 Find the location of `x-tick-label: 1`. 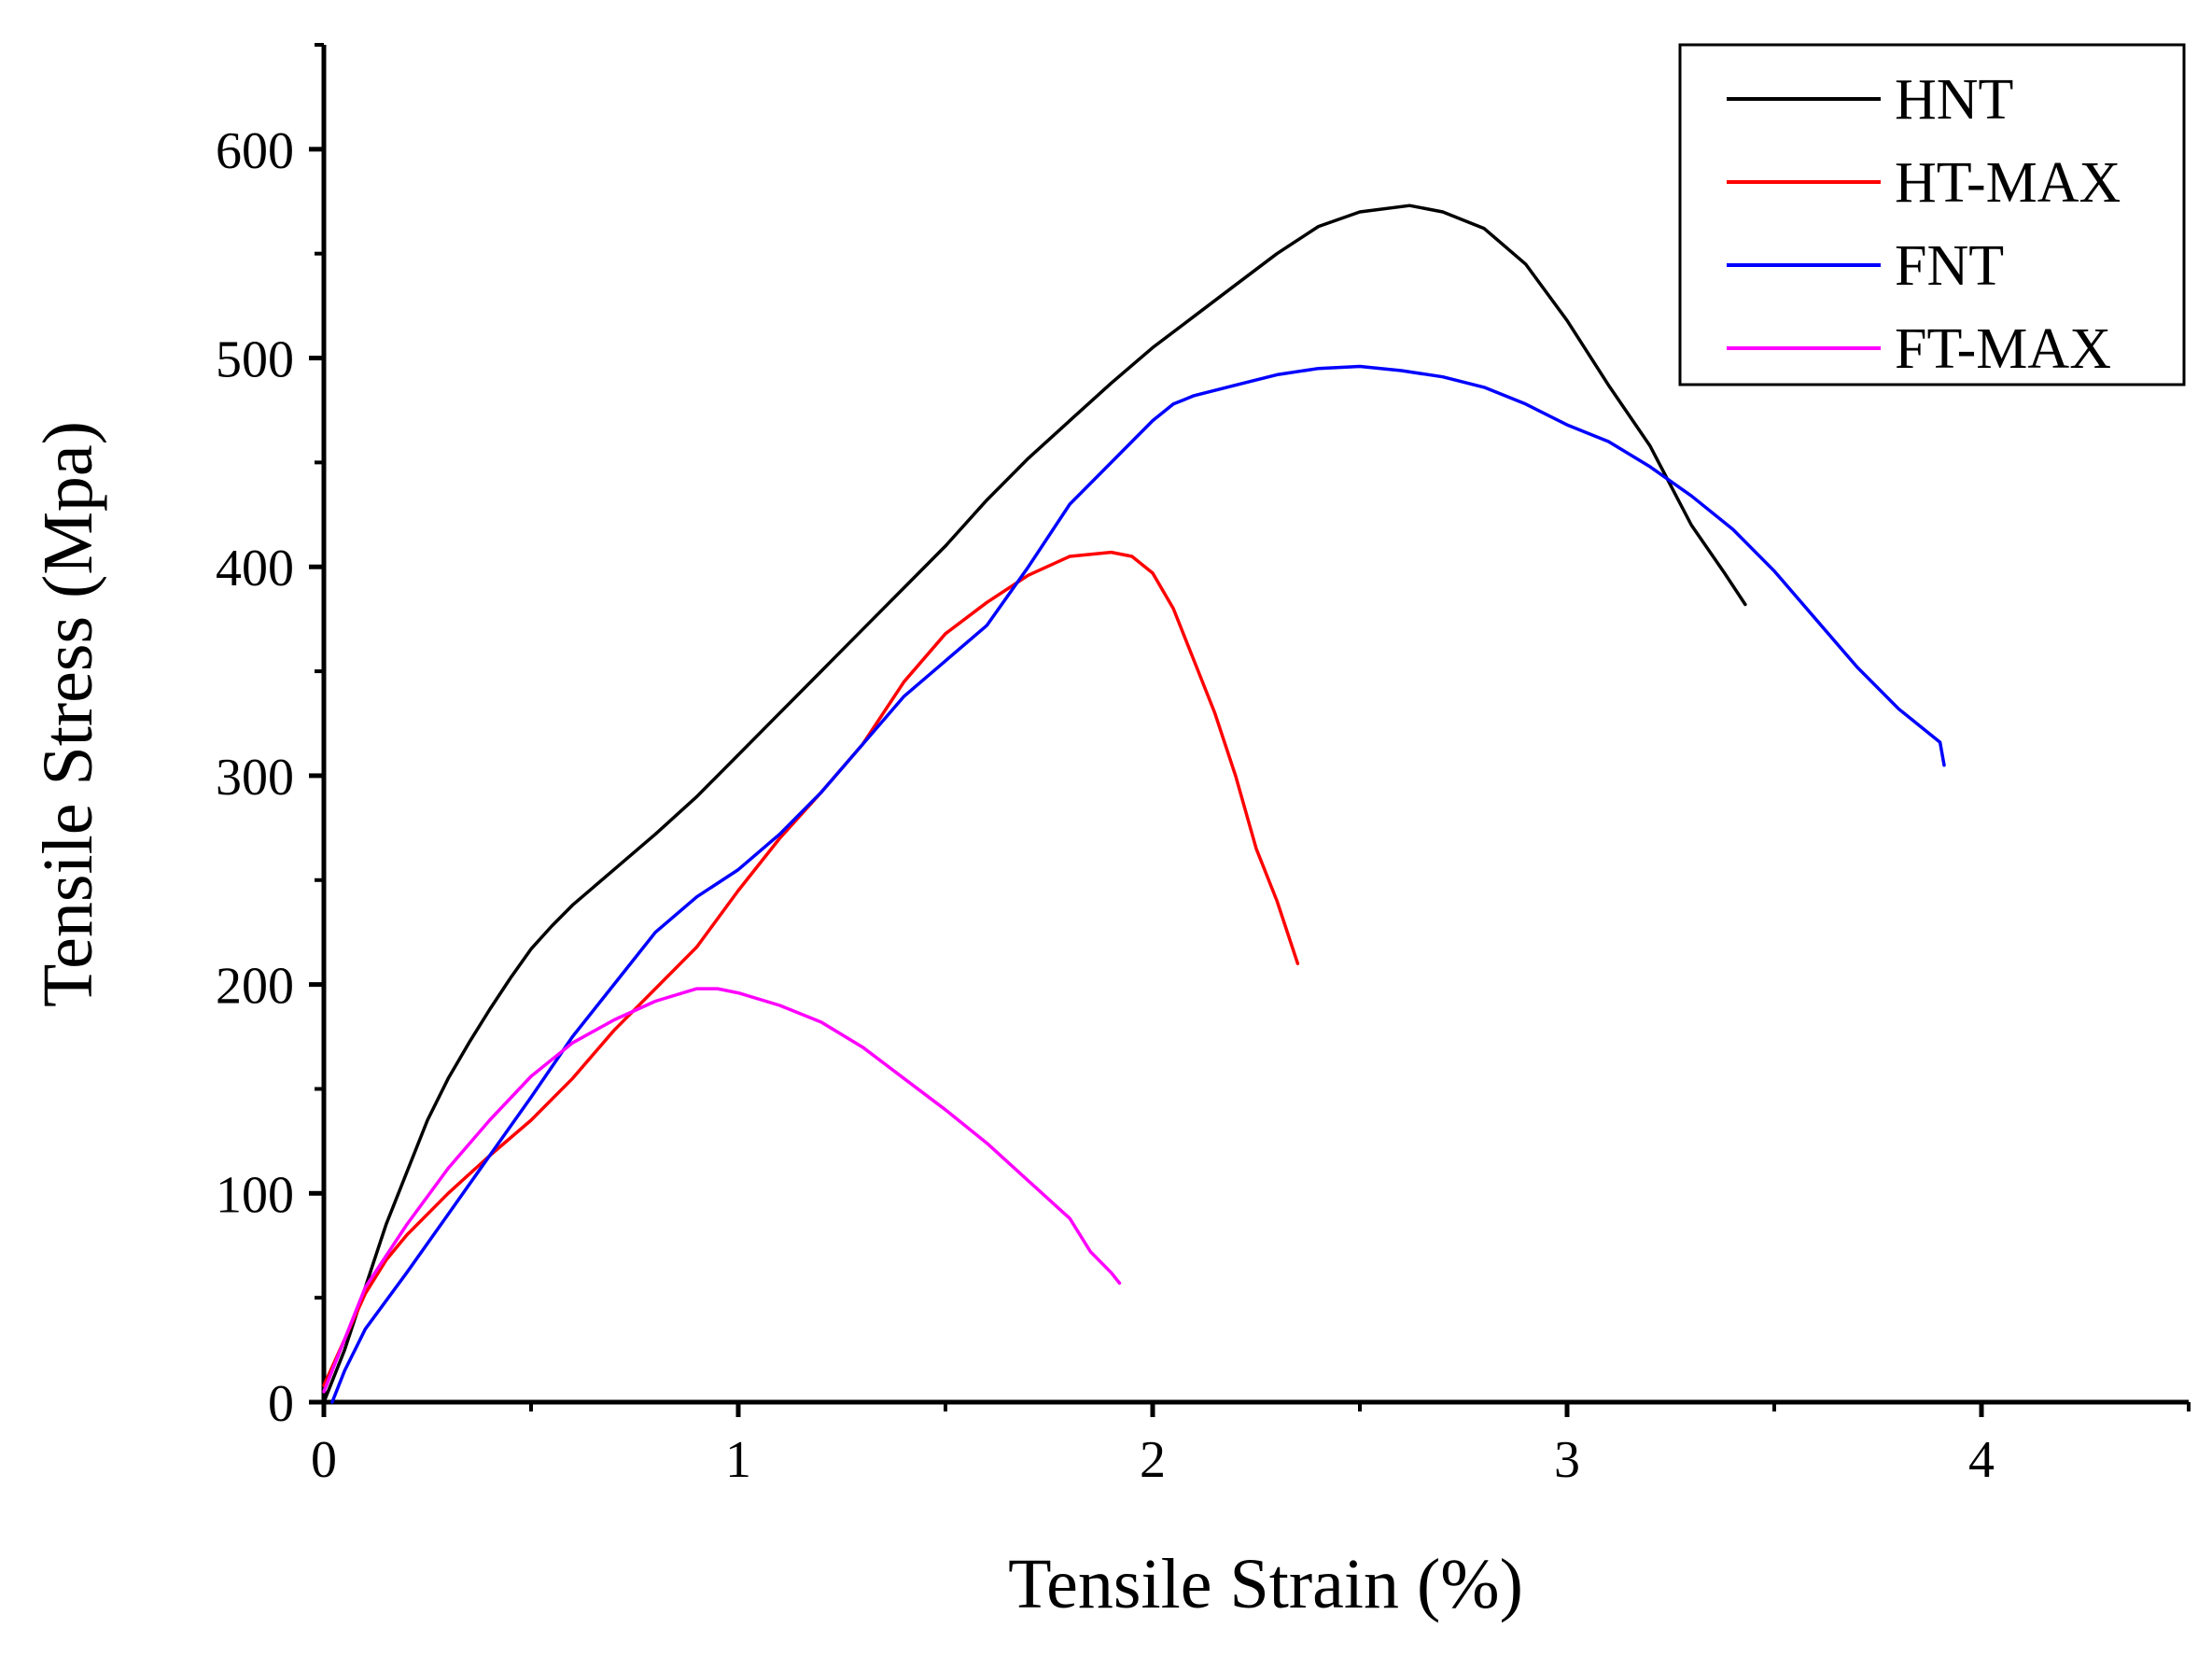

x-tick-label: 1 is located at coordinates (738, 1460).